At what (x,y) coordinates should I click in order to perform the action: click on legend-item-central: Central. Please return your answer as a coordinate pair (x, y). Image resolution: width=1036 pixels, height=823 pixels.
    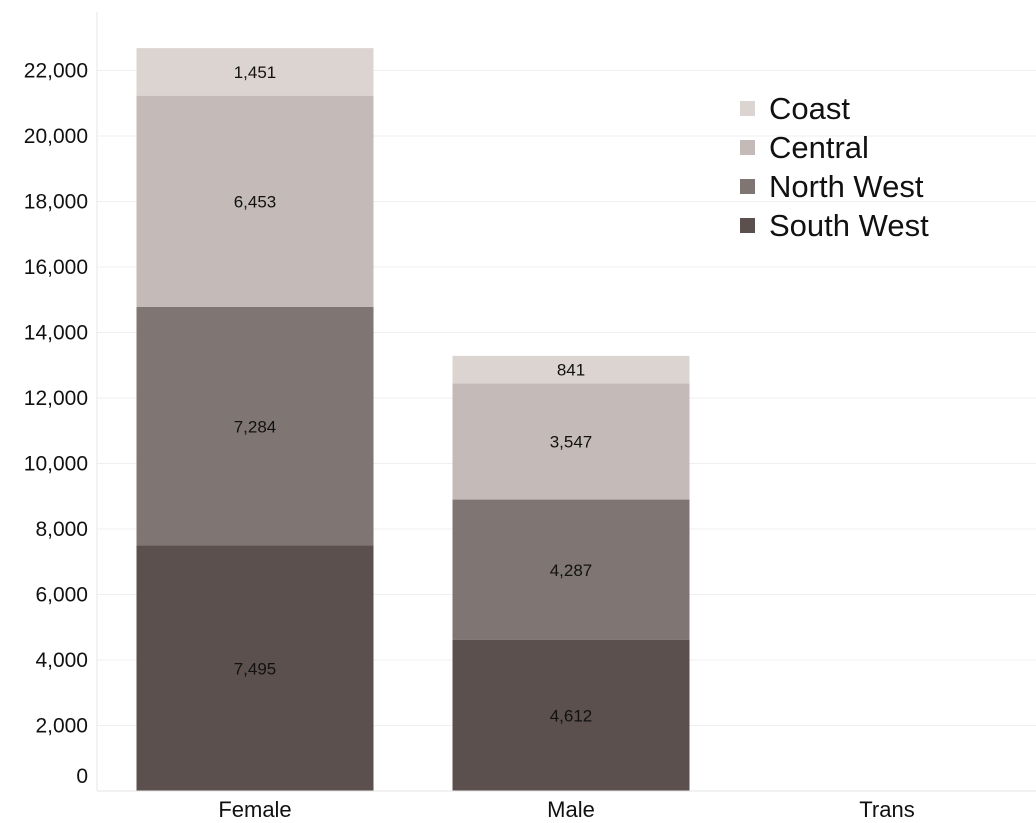
    Looking at the image, I should click on (804, 147).